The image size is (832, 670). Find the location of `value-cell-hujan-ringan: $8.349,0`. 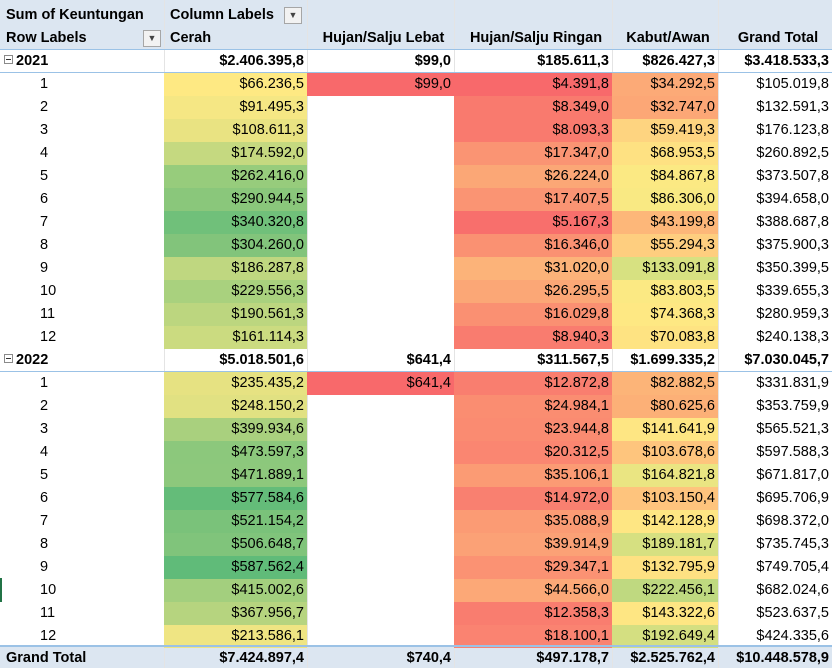

value-cell-hujan-ringan: $8.349,0 is located at coordinates (533, 107).